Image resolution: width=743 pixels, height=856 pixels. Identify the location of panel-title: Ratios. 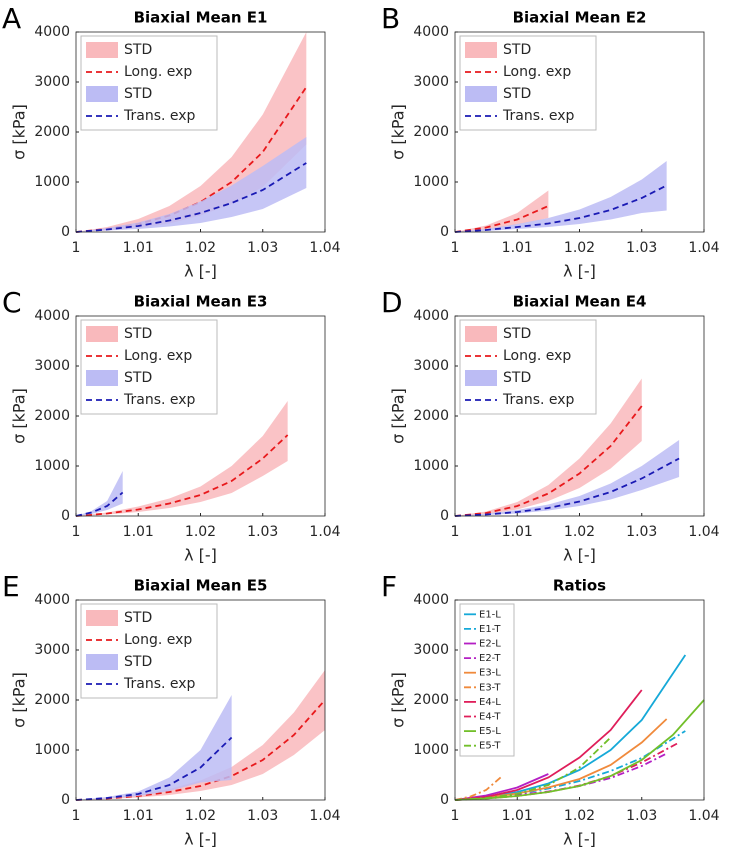
(579, 586).